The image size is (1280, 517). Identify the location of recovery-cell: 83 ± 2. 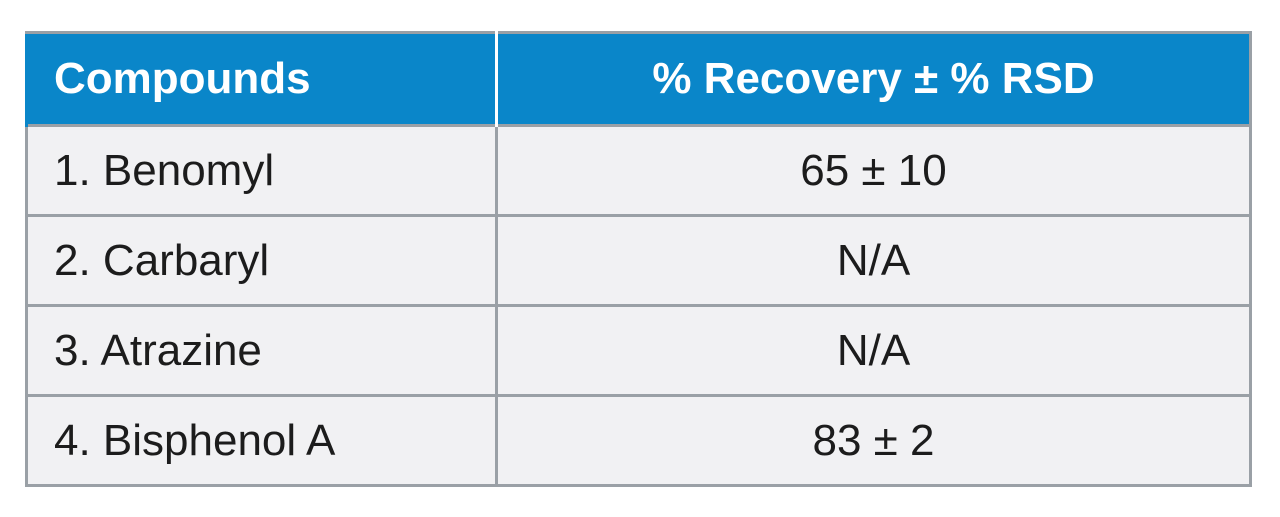
(873, 440).